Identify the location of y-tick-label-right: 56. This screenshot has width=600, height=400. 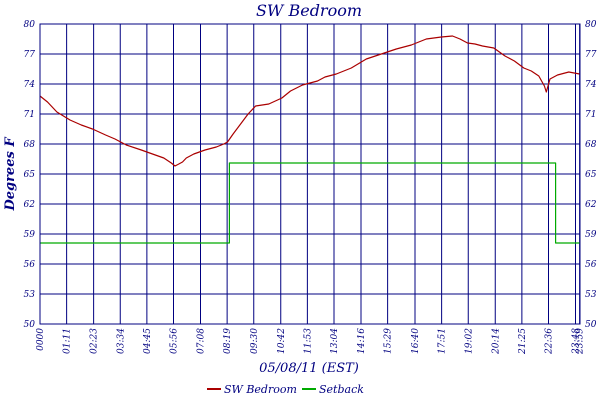
(591, 265).